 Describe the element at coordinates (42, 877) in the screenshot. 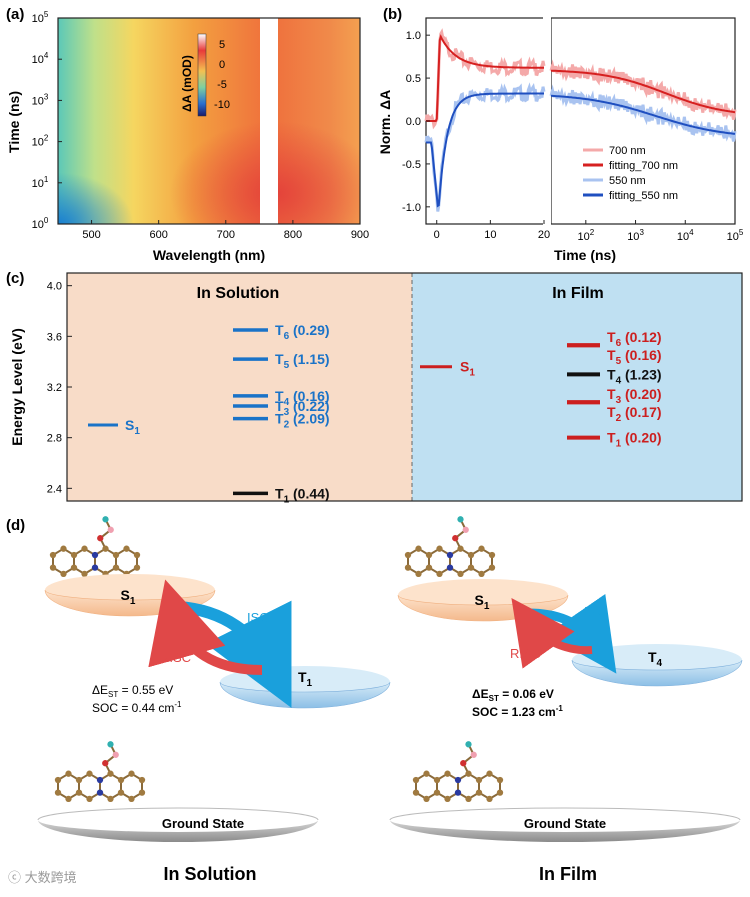

I see `watermark: ⓒ 大数跨境` at that location.